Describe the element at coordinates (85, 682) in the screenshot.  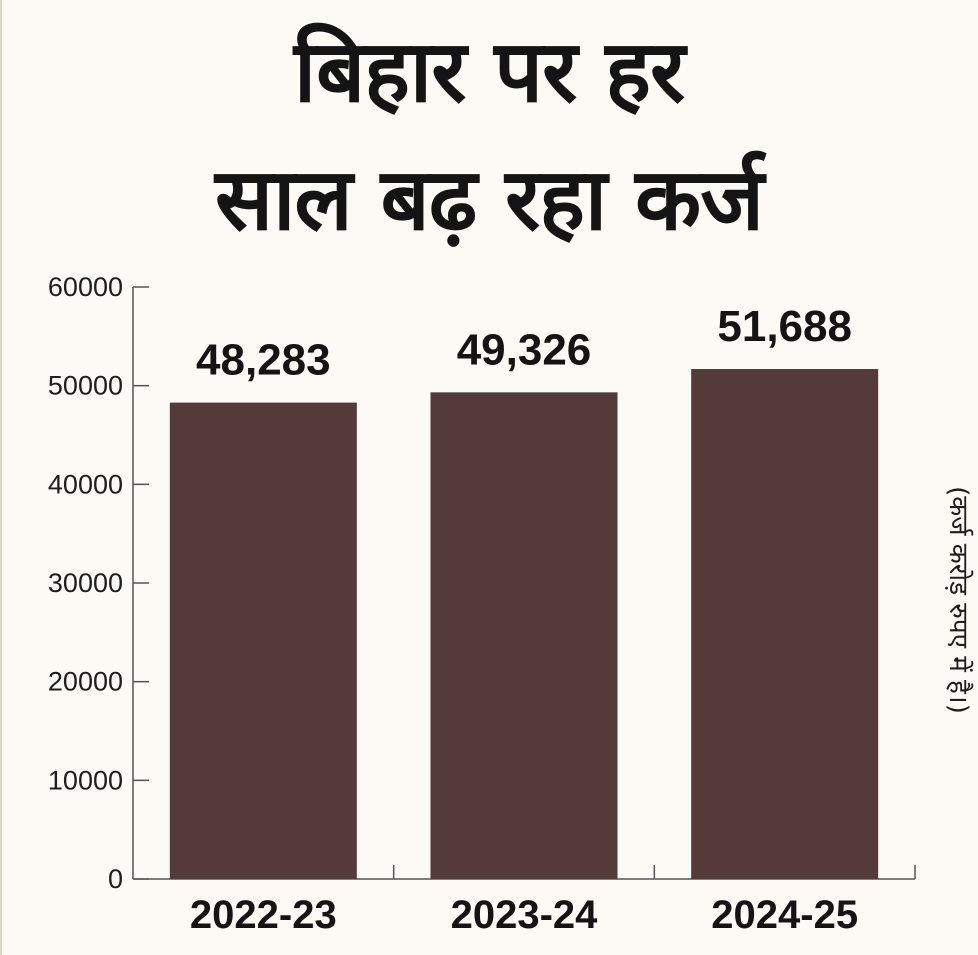
I see `y-tick-label: 20000` at that location.